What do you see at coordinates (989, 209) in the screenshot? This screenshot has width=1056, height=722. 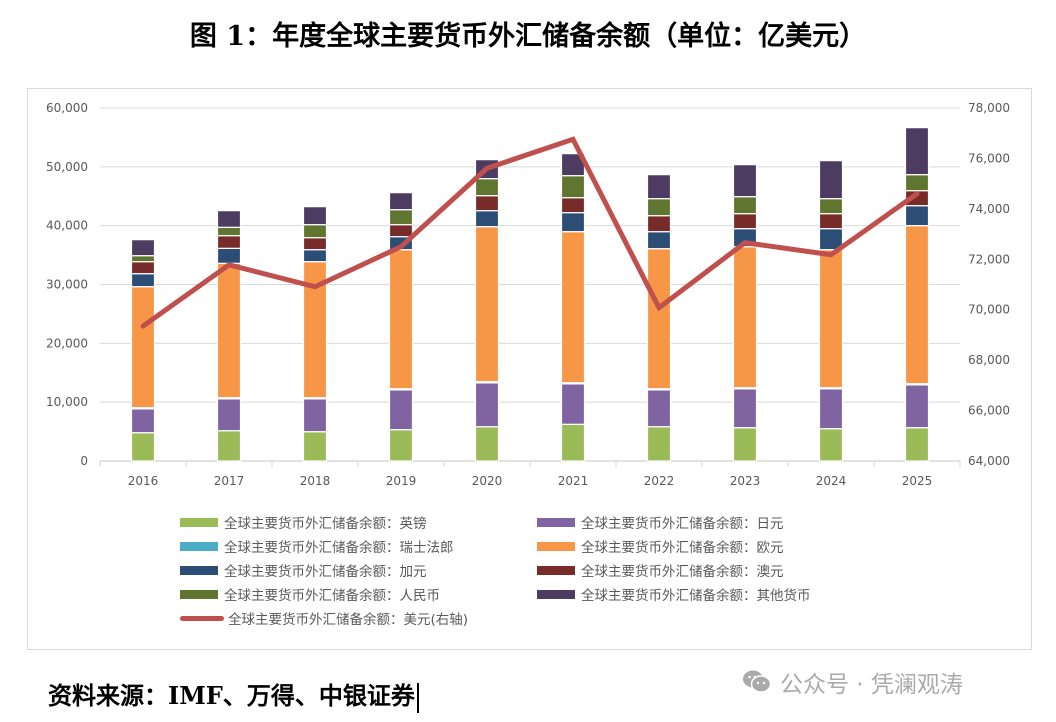 I see `y2-tick-label: 74,000` at bounding box center [989, 209].